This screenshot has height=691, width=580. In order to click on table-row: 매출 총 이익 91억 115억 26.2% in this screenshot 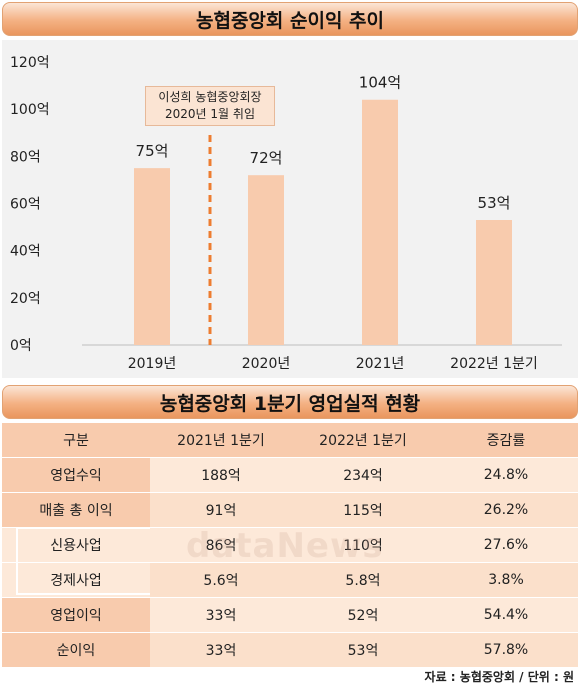, I will do `click(290, 510)`.